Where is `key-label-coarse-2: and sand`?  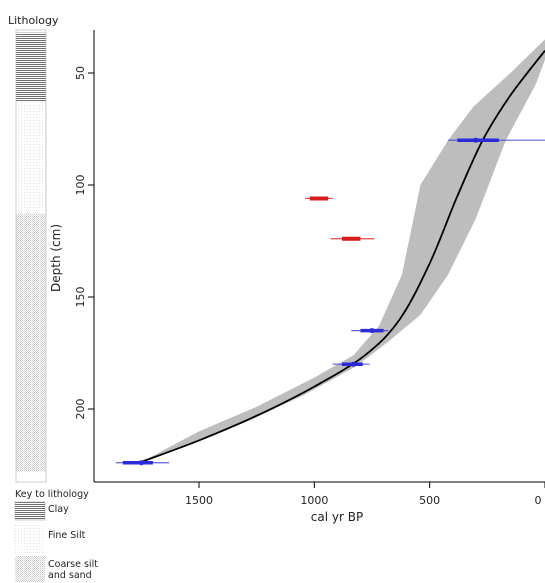 key-label-coarse-2: and sand is located at coordinates (70, 575).